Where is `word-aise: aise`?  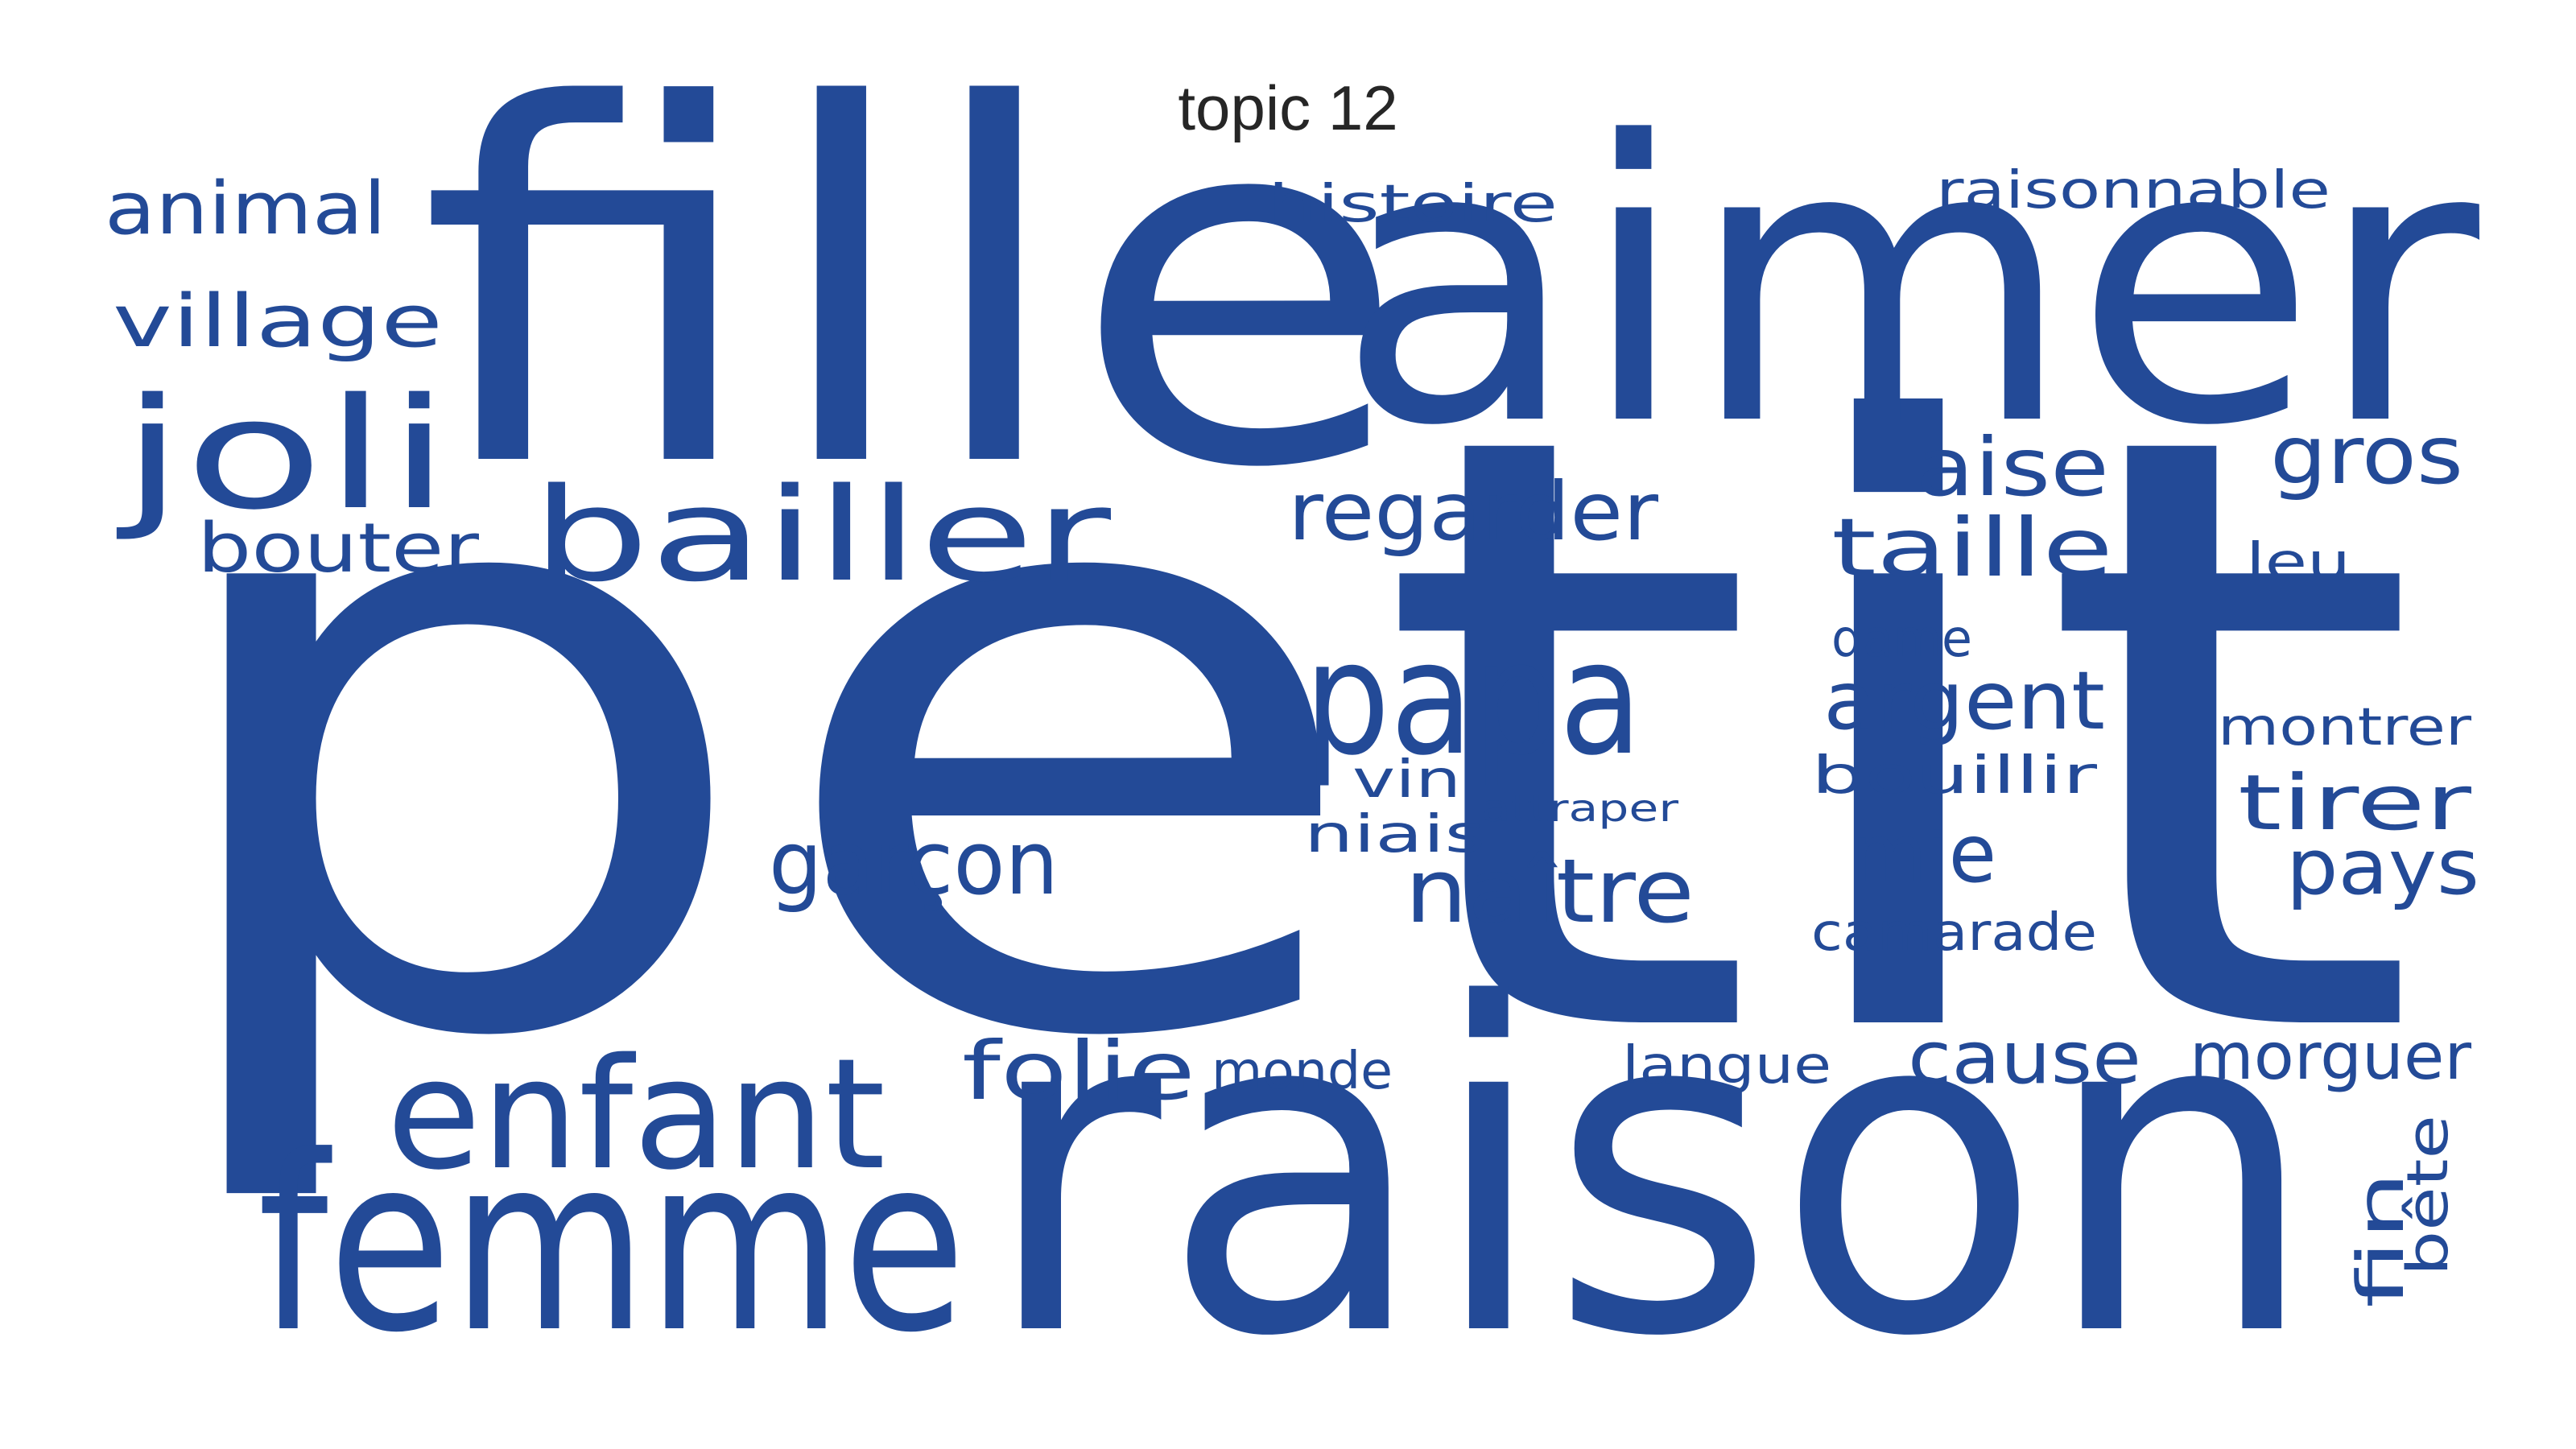
word-aise: aise is located at coordinates (2013, 467).